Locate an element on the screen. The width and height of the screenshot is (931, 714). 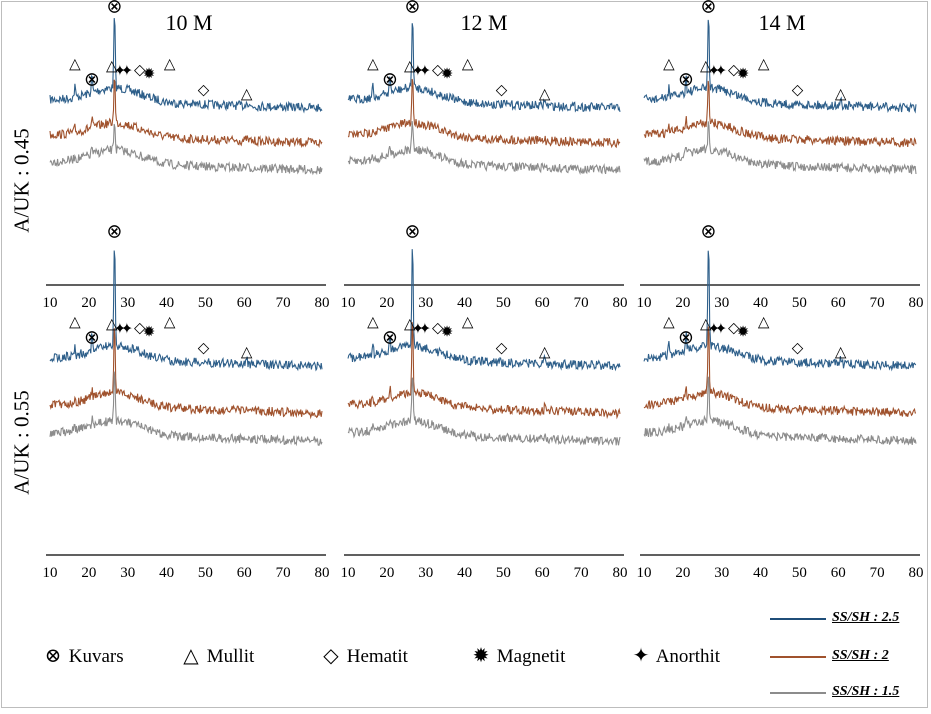
legend-hematit: ◇ Hematit is located at coordinates (364, 655).